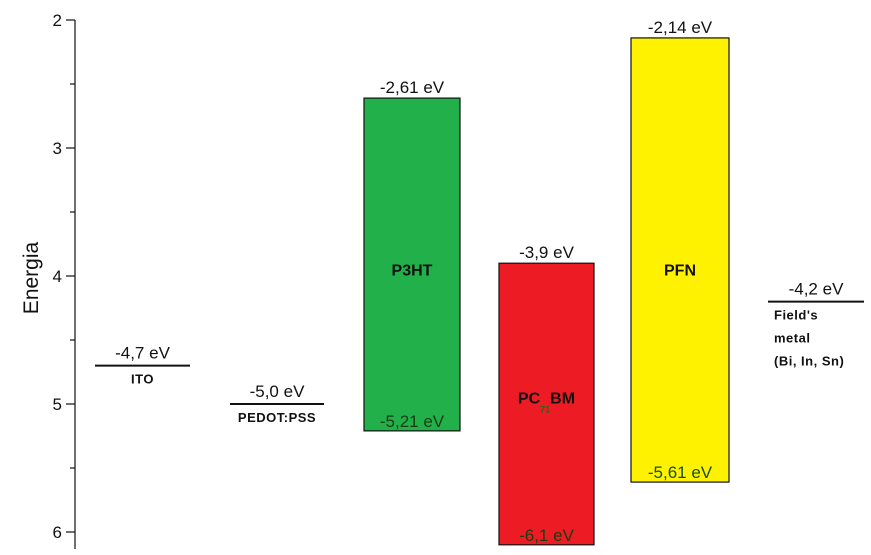 This screenshot has width=871, height=555. I want to click on y-axis: 2 3 4 5 6, so click(64, 280).